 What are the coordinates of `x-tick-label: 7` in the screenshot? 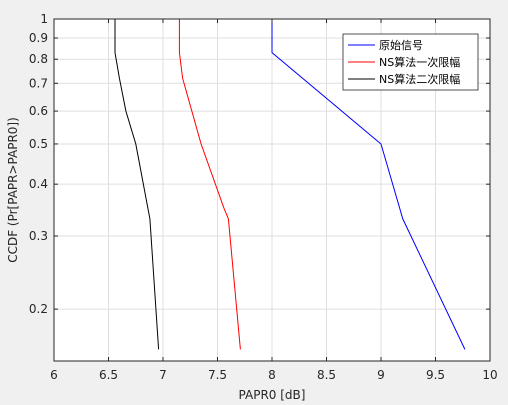 It's located at (163, 375).